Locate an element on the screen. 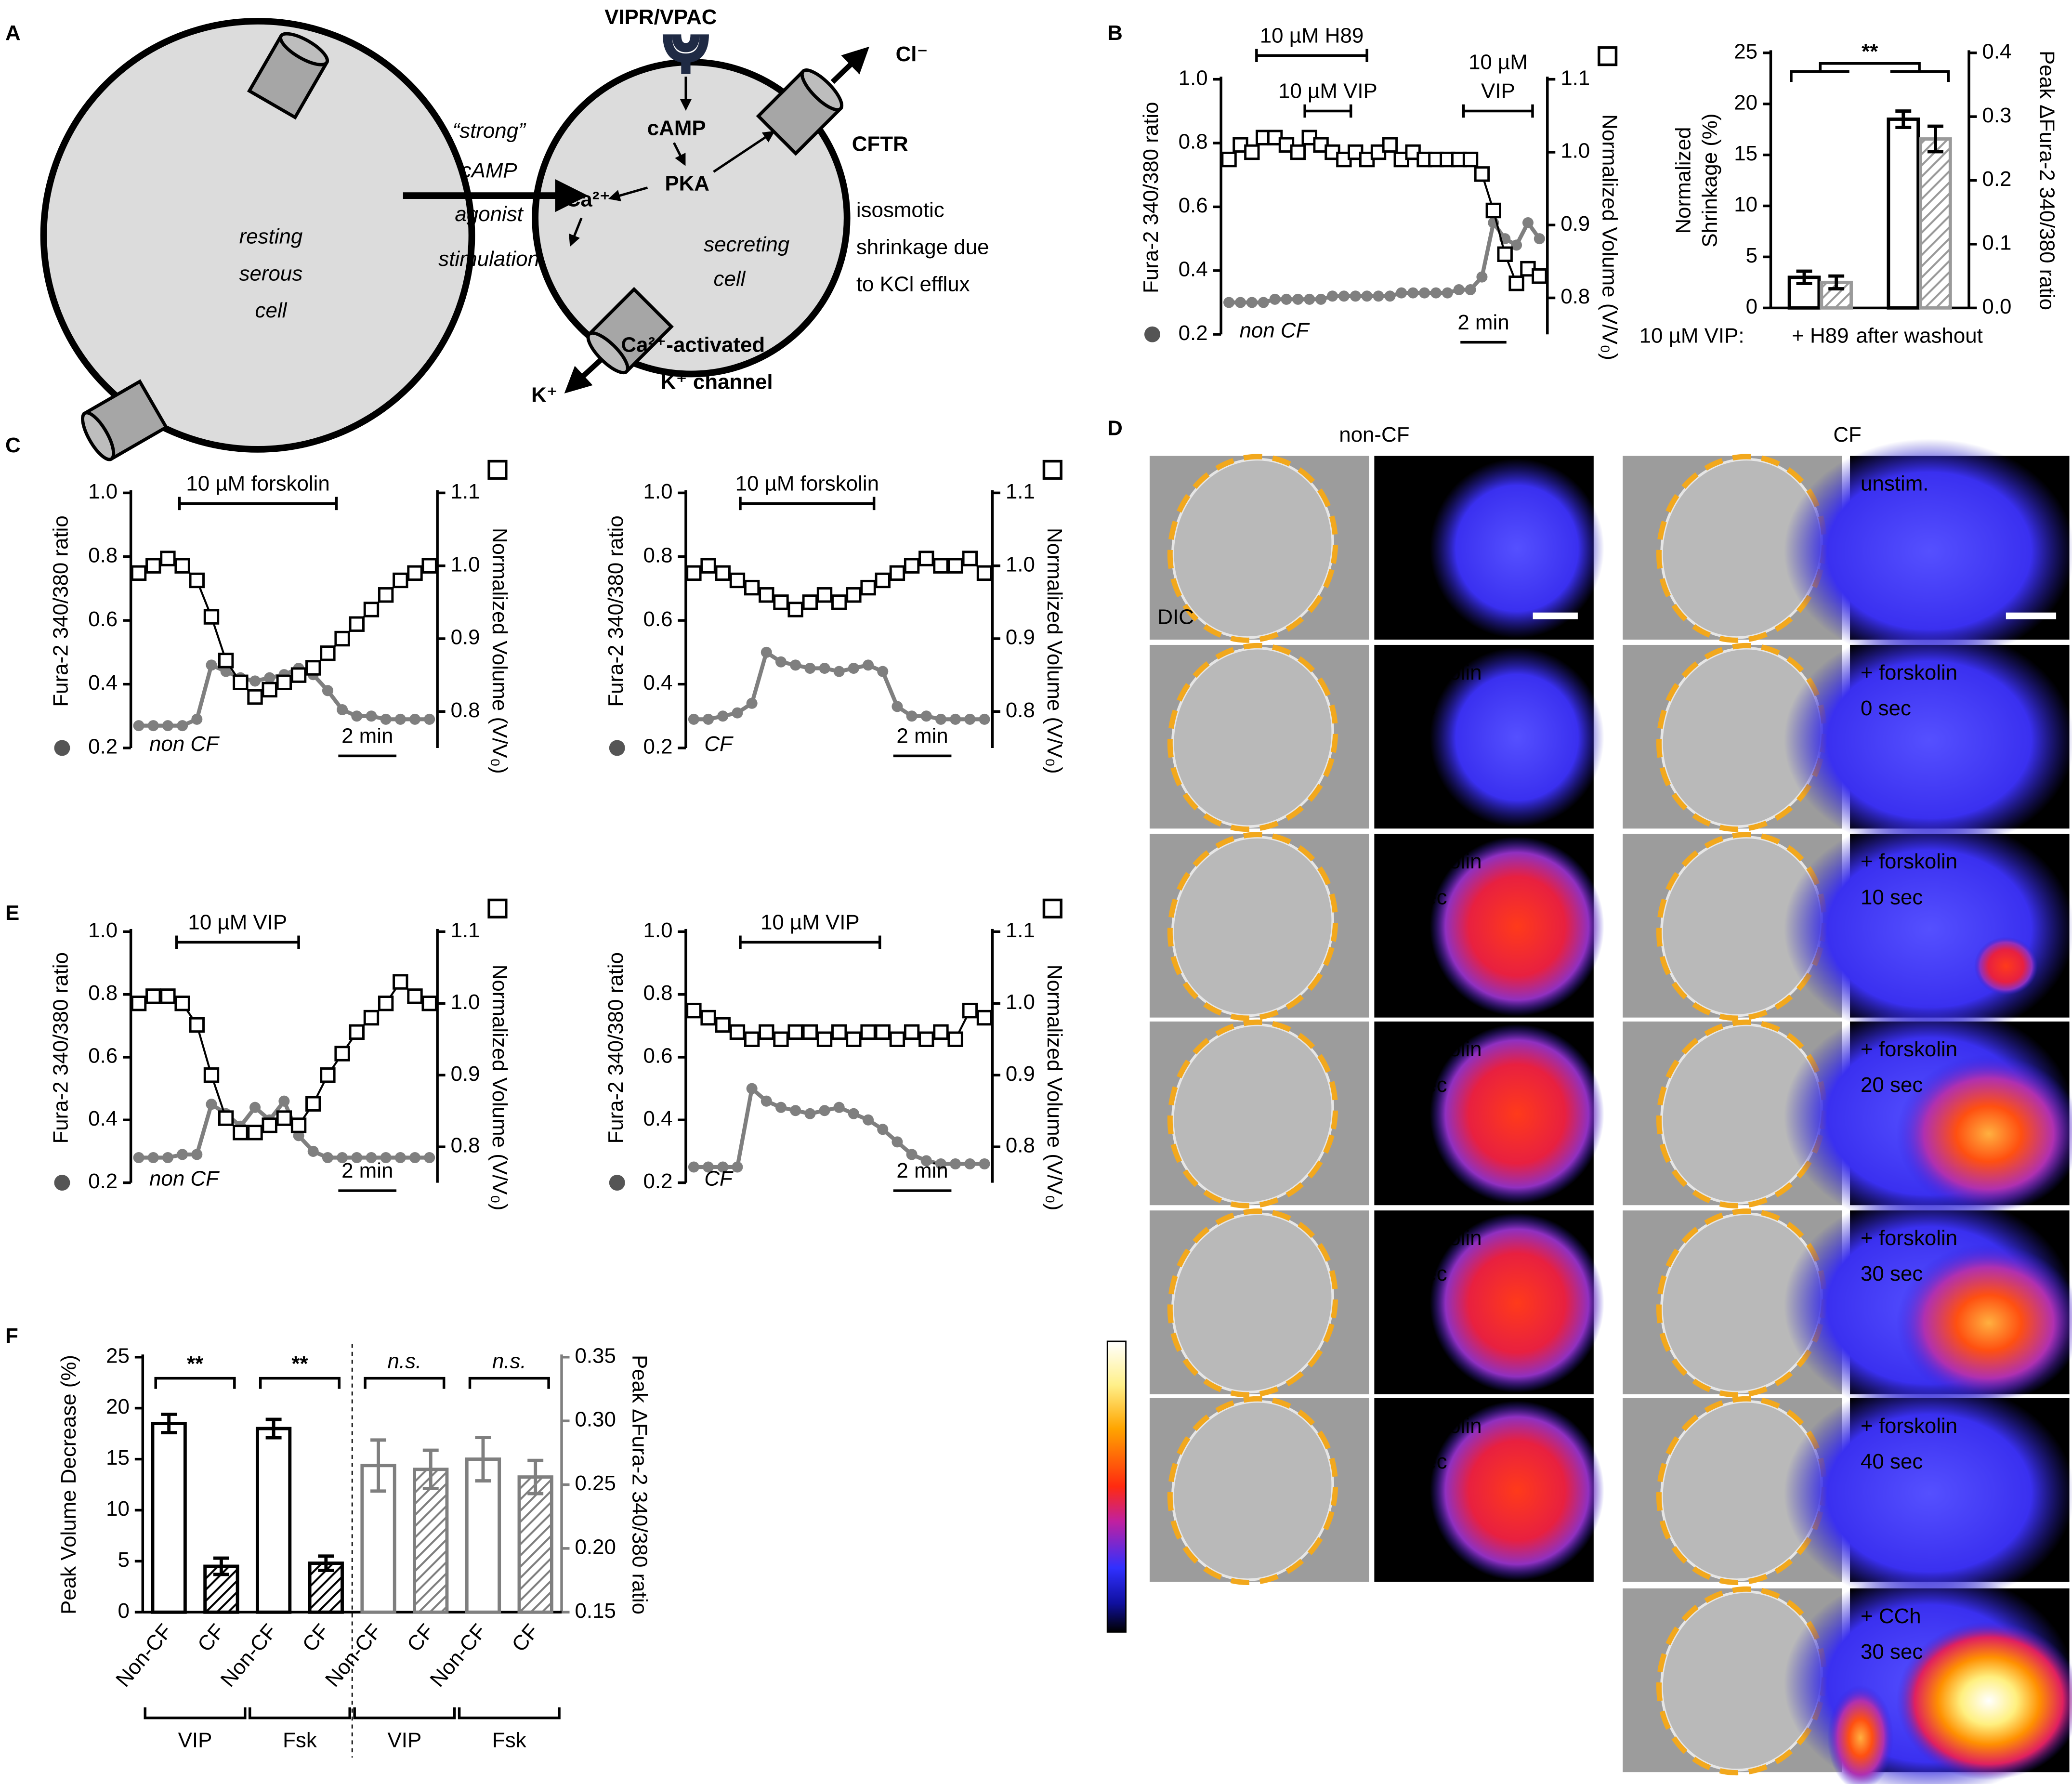  axis-title: Peak Volume Decrease (%) is located at coordinates (69, 1484).